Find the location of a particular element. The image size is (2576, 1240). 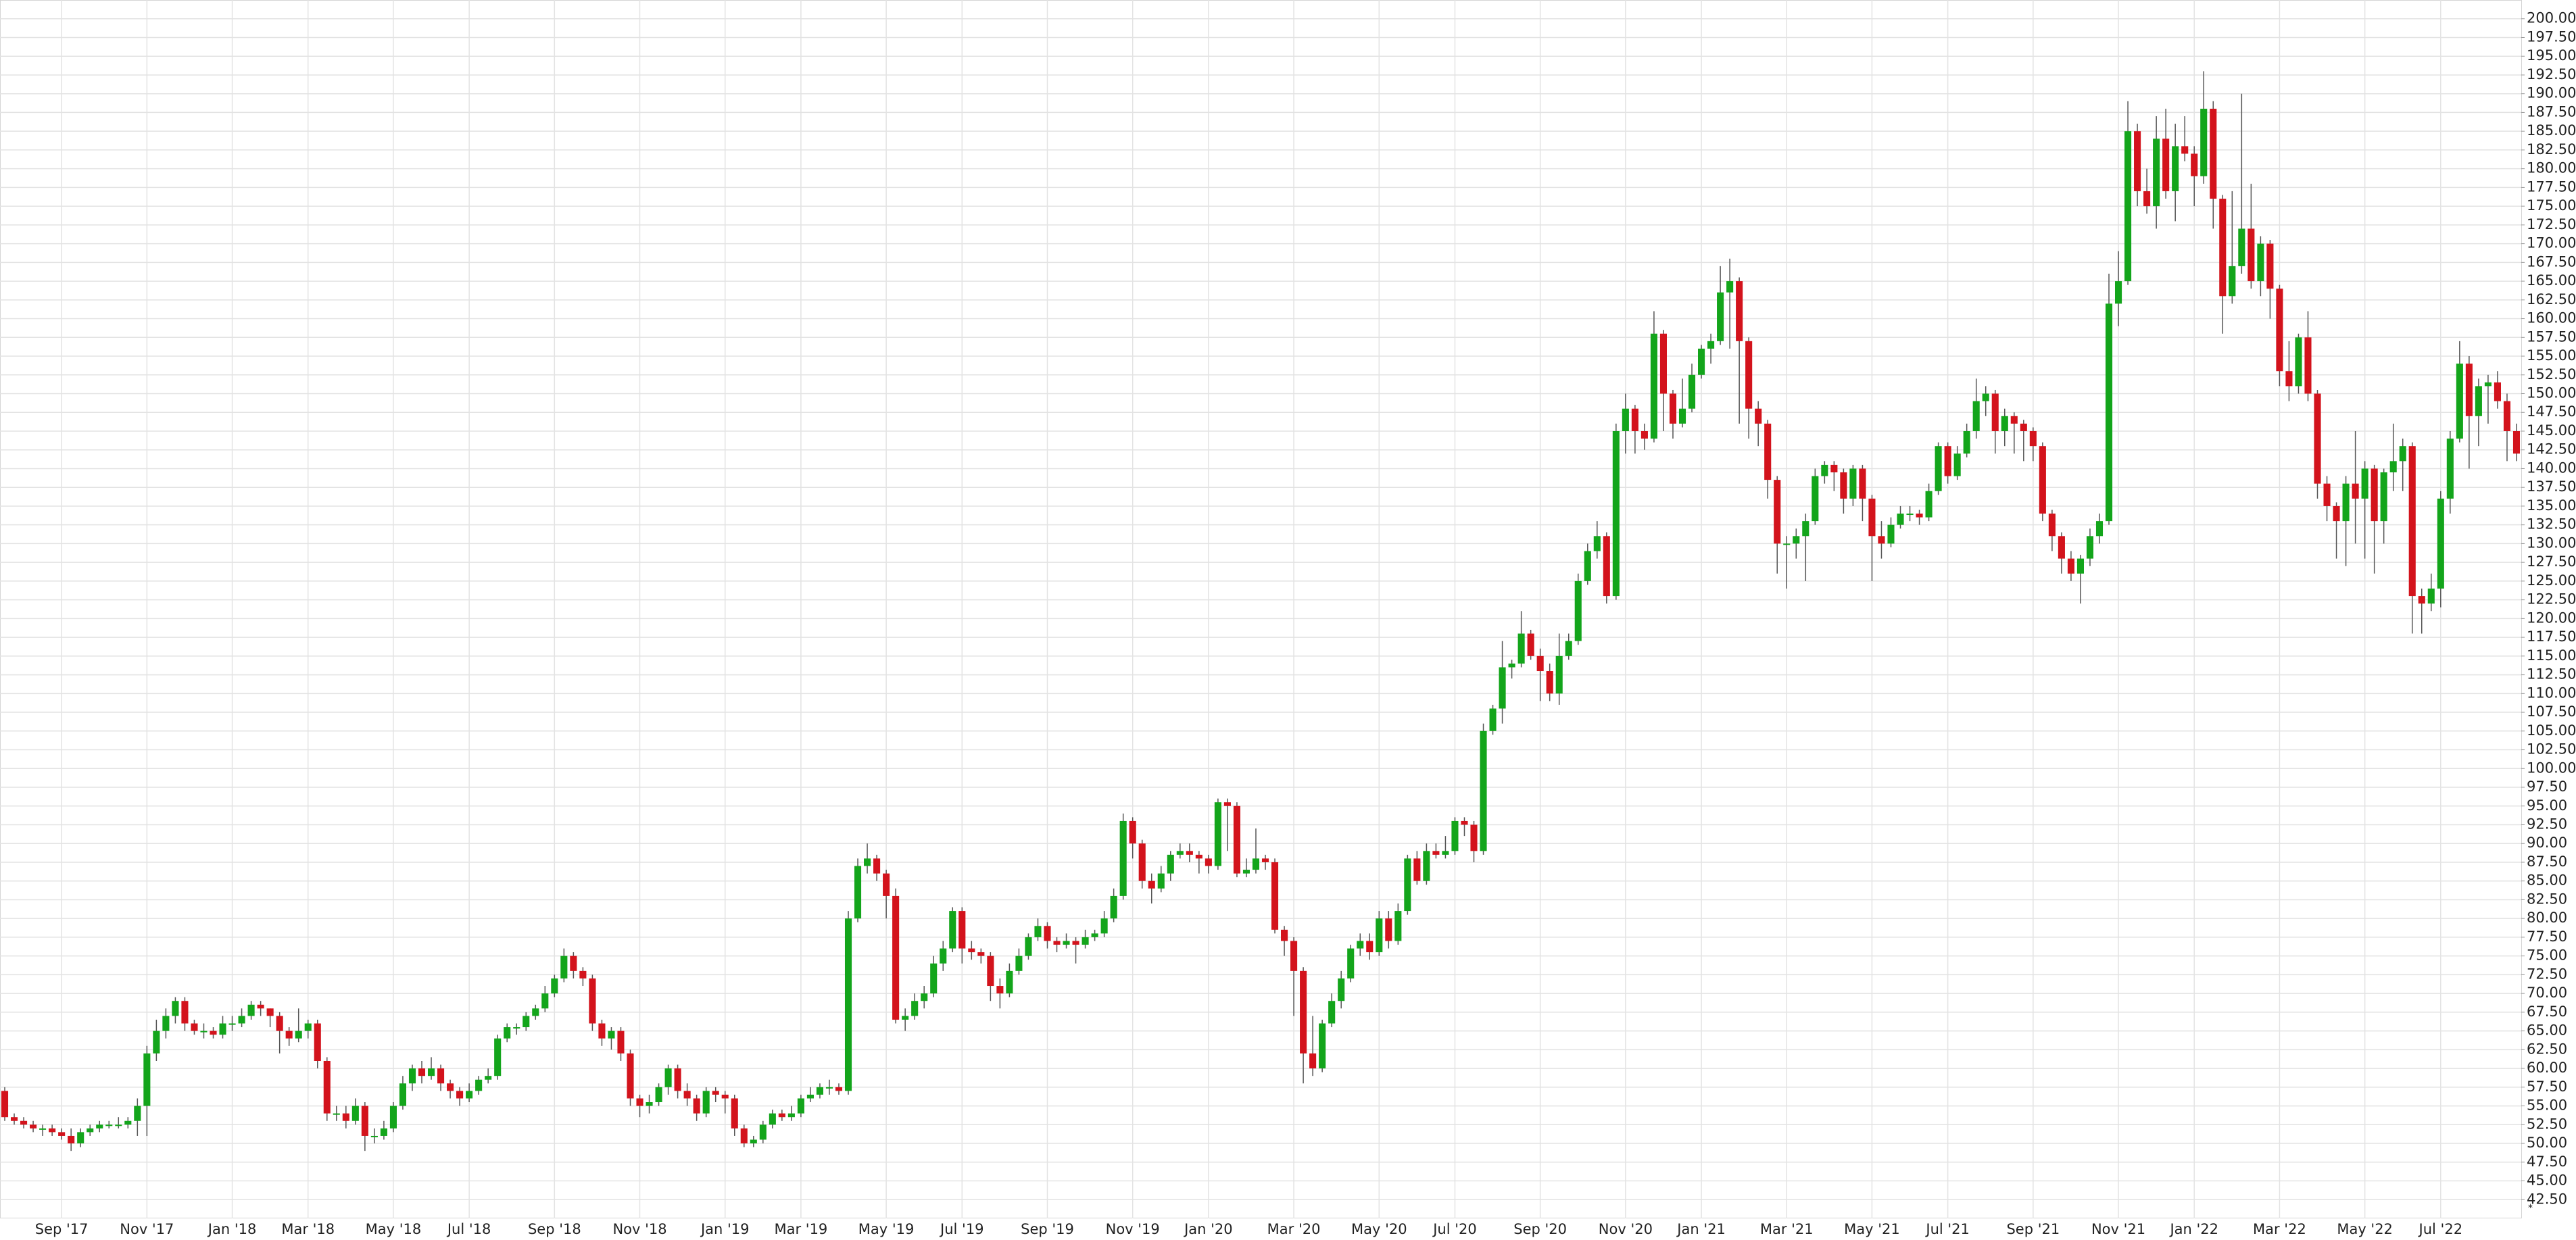

y-tick-label: 160.00 is located at coordinates (2551, 318).